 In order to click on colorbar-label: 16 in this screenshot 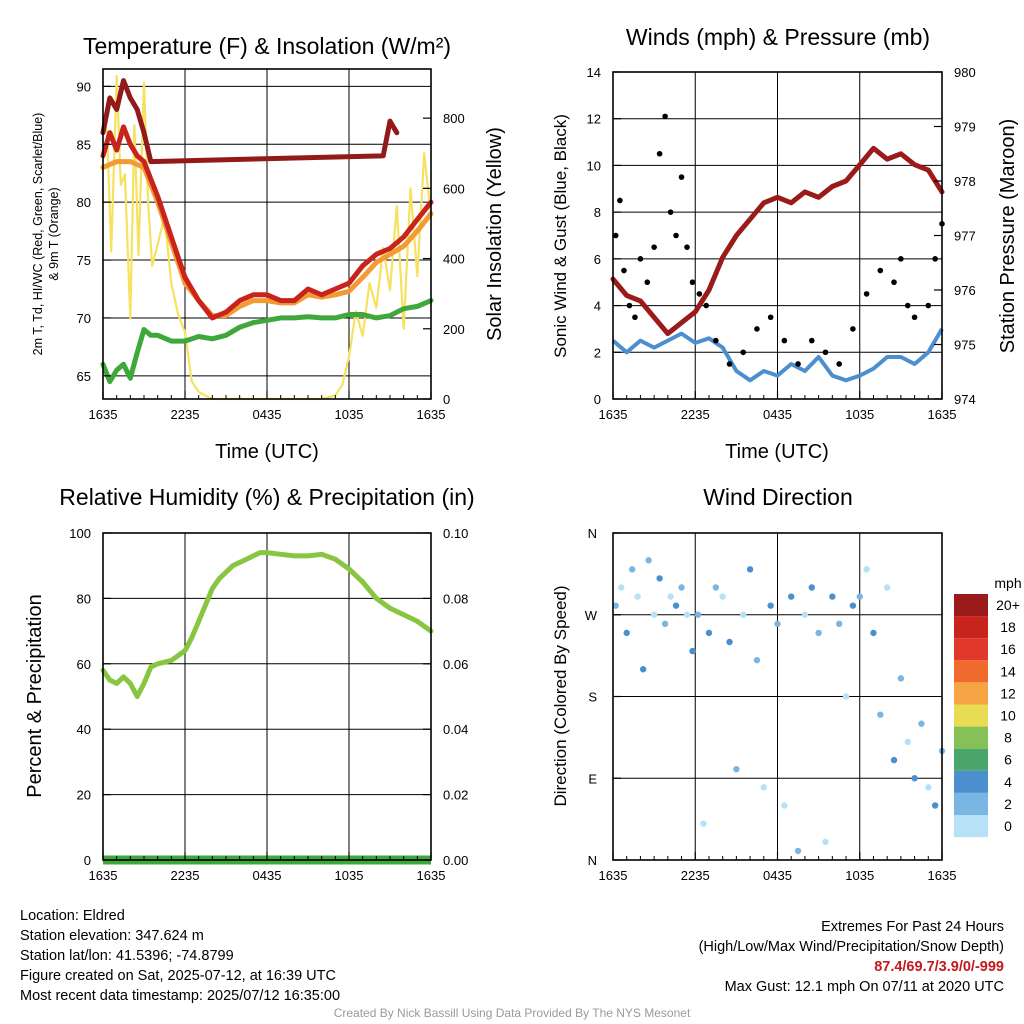, I will do `click(1008, 649)`.